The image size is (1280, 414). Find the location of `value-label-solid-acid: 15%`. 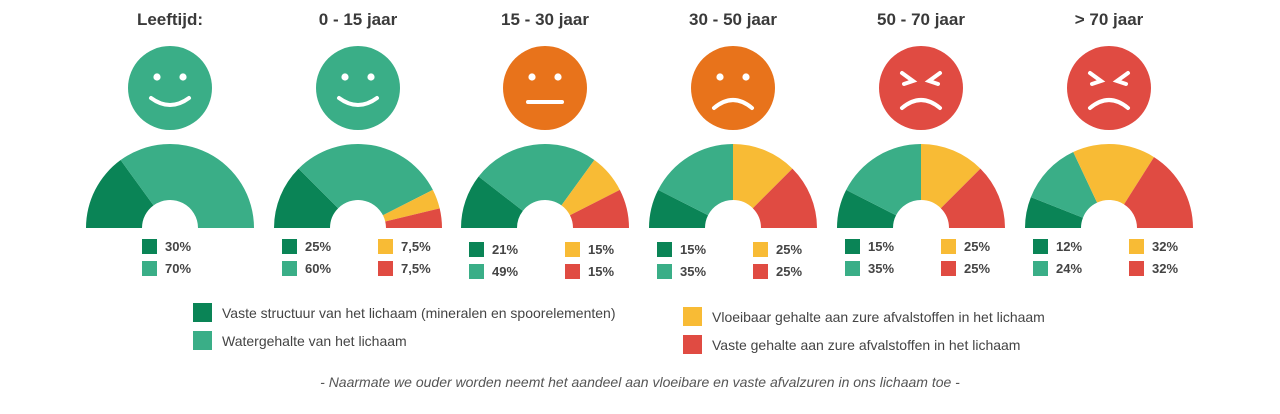

value-label-solid-acid: 15% is located at coordinates (589, 271).